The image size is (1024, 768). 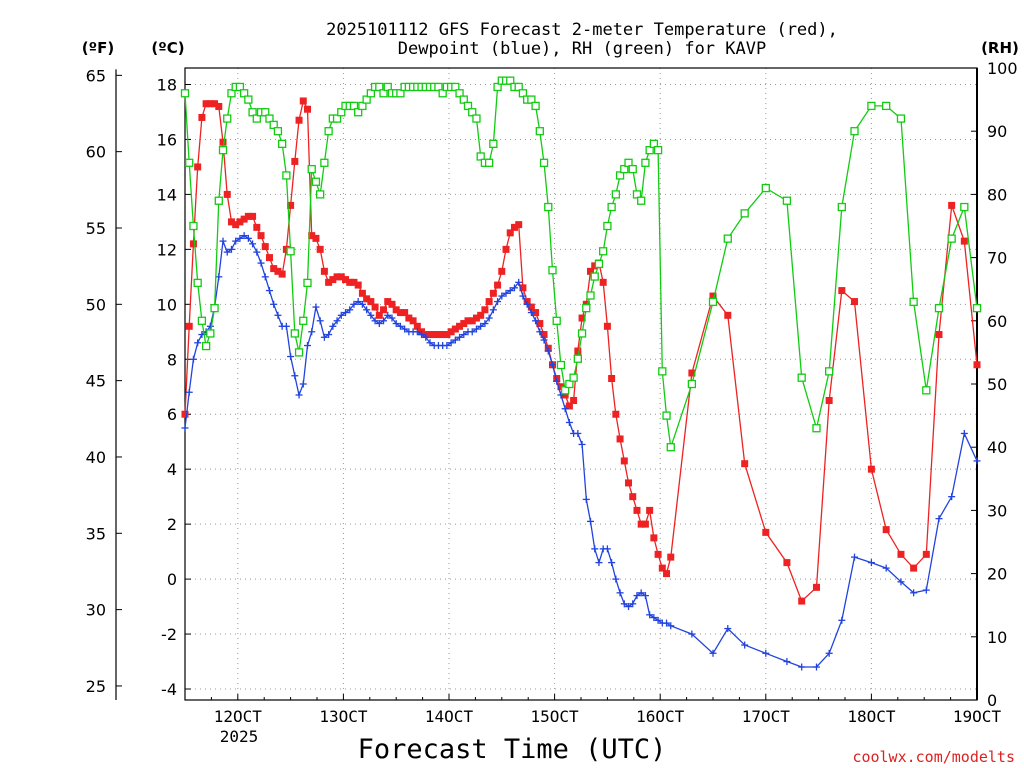 I want to click on c-tick-label: 18, so click(x=167, y=84).